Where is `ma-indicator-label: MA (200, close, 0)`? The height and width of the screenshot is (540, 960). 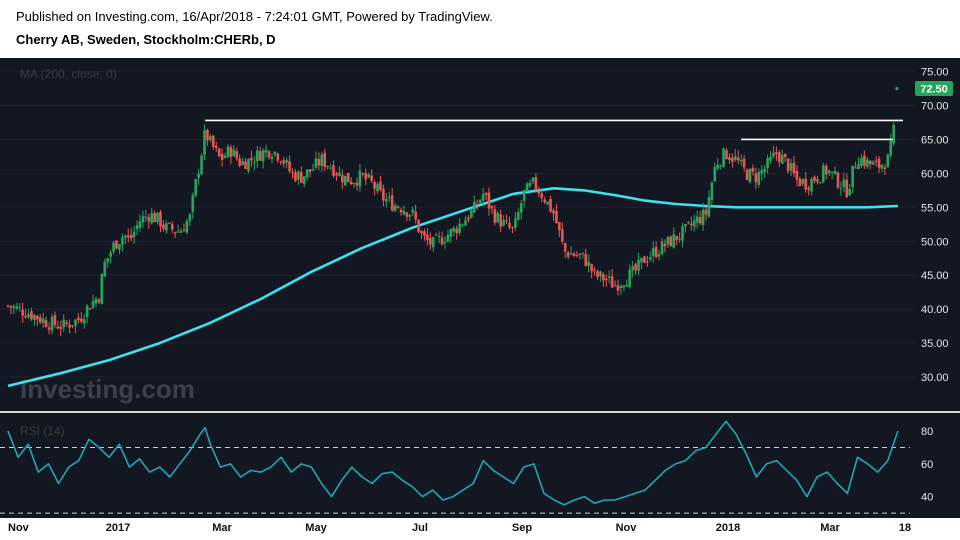
ma-indicator-label: MA (200, close, 0) is located at coordinates (68, 74).